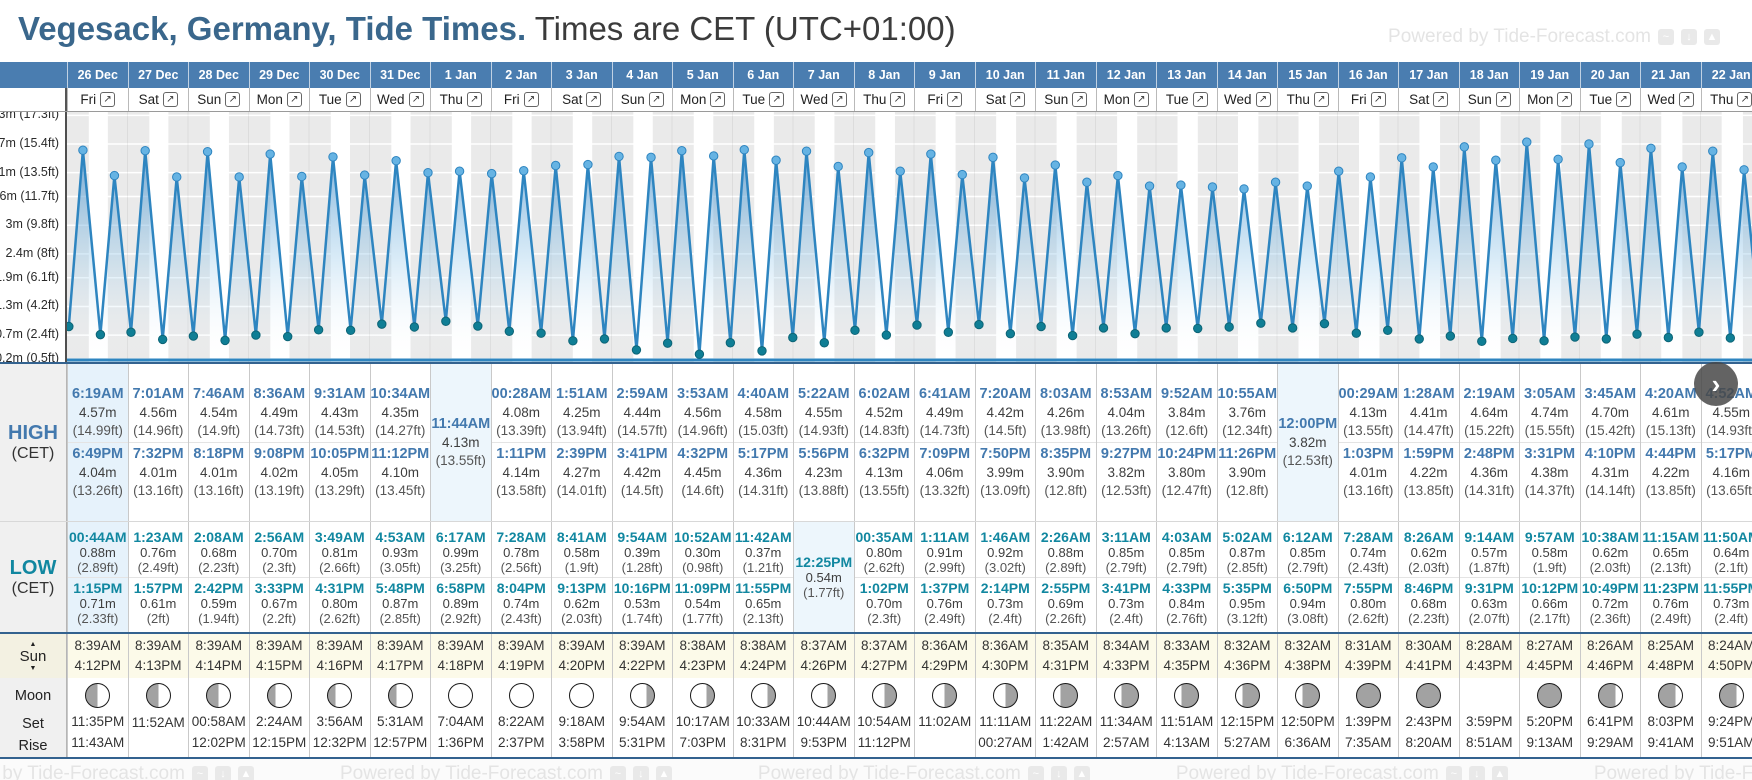  Describe the element at coordinates (158, 618) in the screenshot. I see `tide-height-ft: (2ft)` at that location.